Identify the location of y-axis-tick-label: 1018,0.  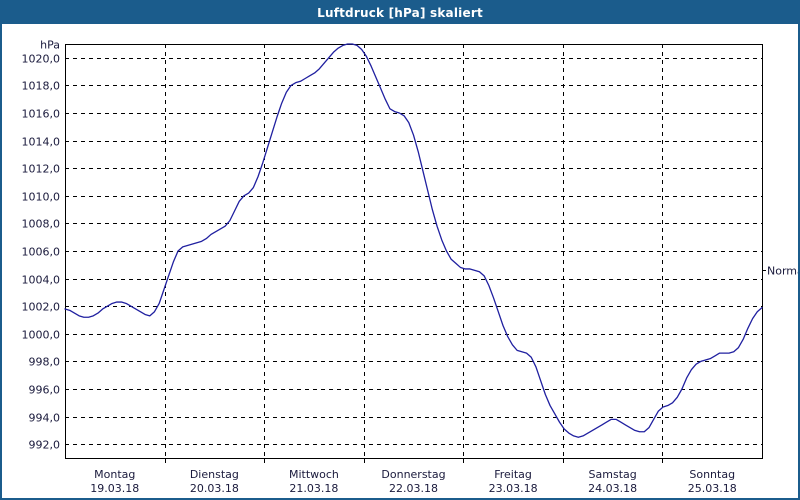
(41, 86).